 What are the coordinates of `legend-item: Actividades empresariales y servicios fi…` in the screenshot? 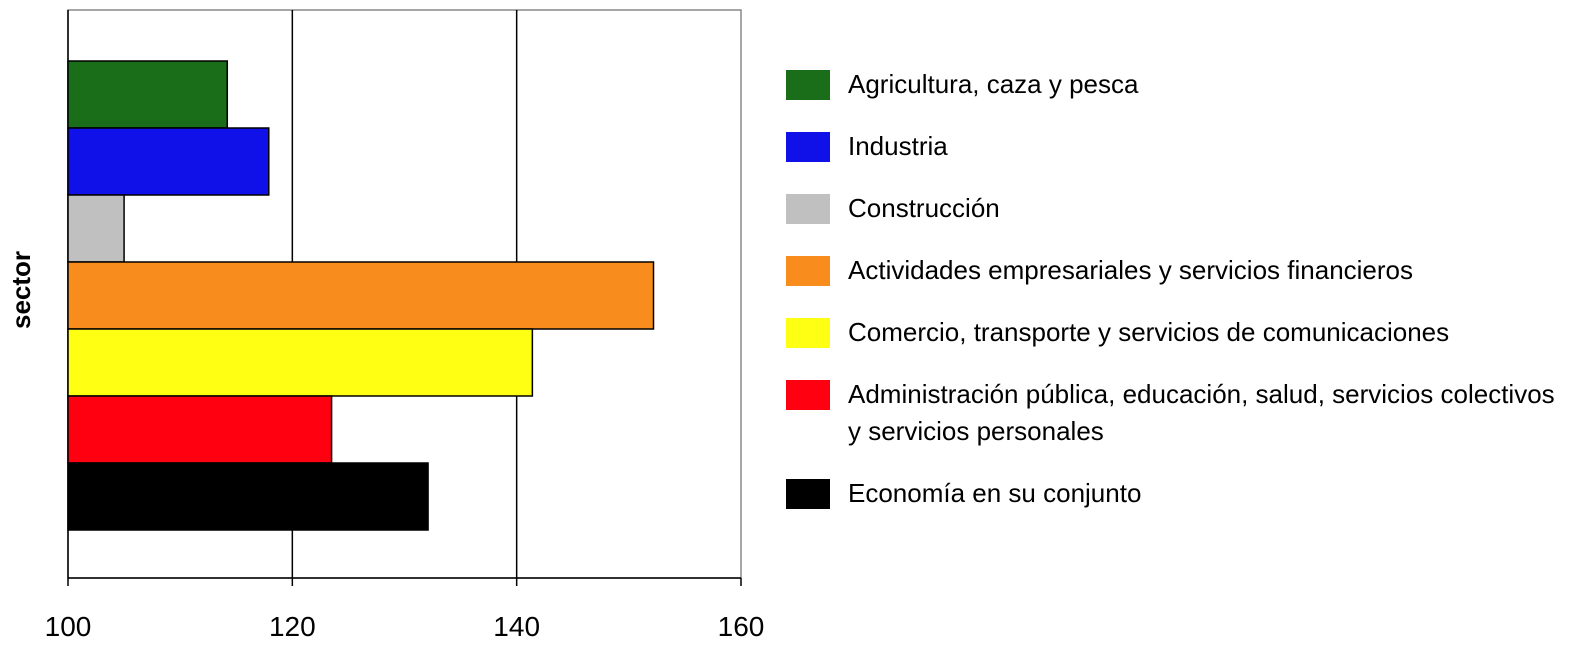 It's located at (1181, 272).